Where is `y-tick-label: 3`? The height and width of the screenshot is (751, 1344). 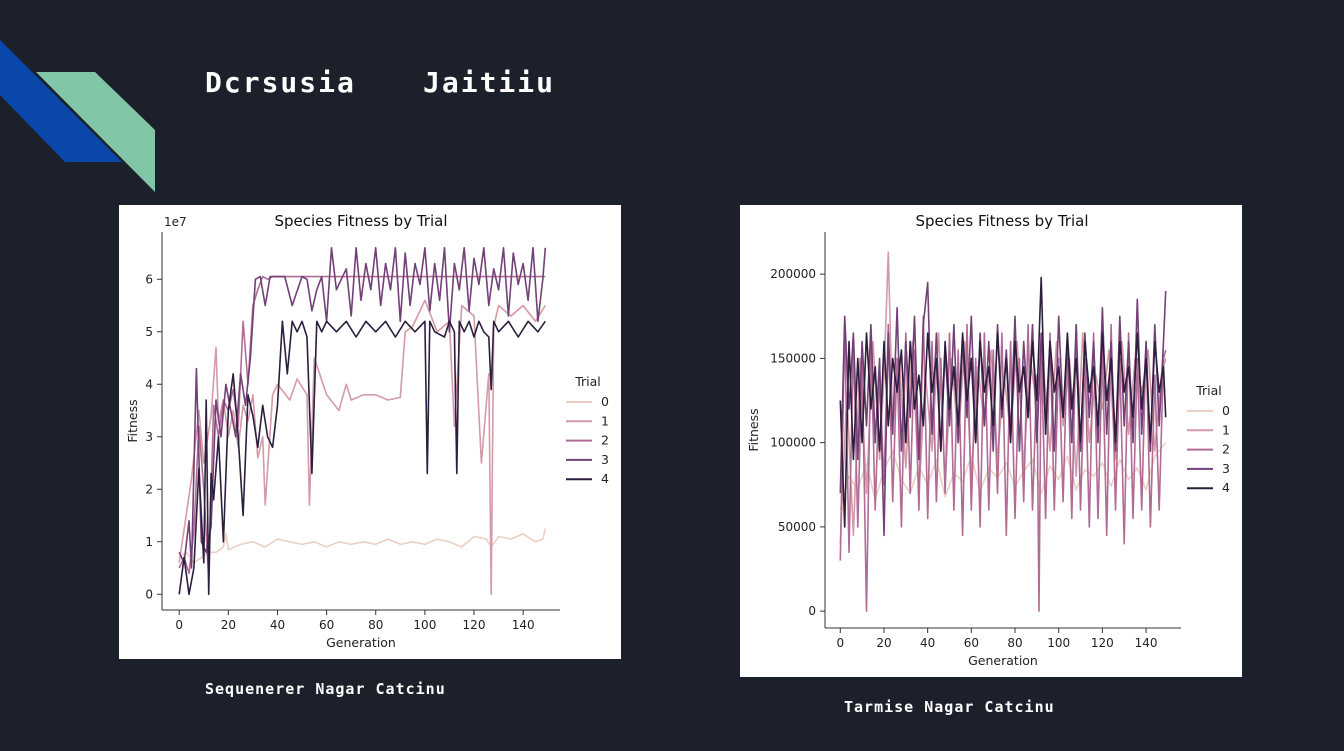 y-tick-label: 3 is located at coordinates (149, 437).